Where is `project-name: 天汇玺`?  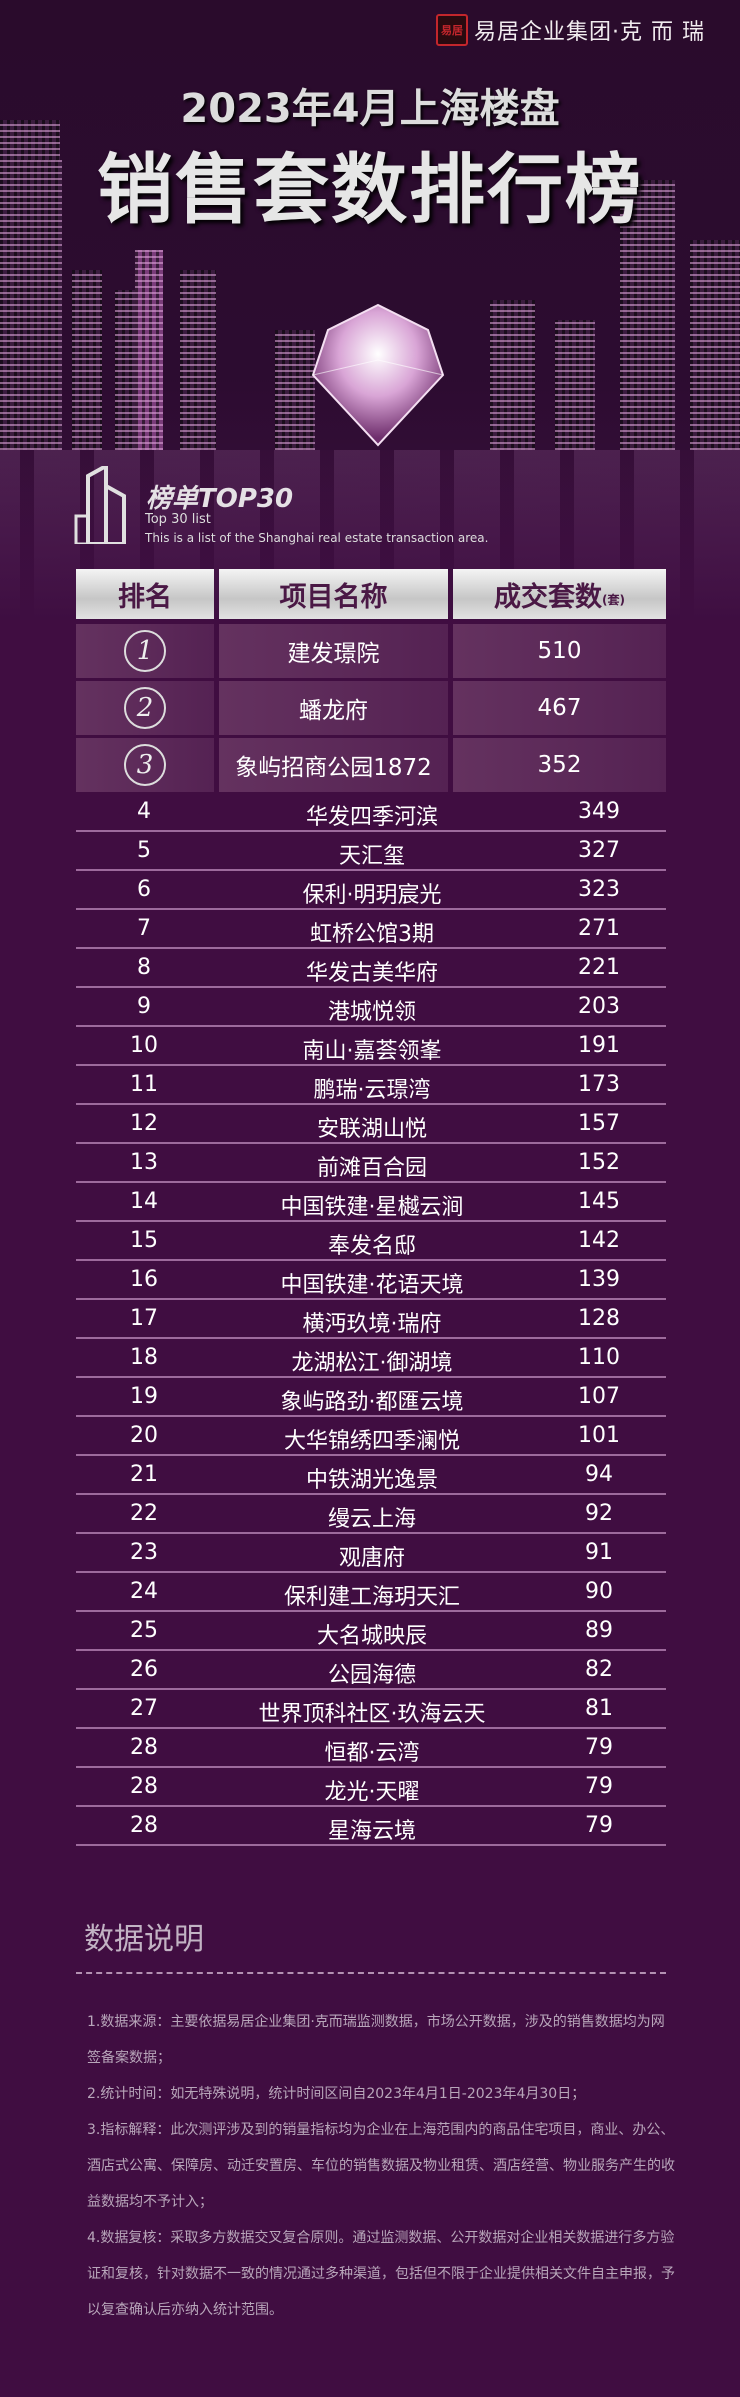 project-name: 天汇玺 is located at coordinates (371, 856).